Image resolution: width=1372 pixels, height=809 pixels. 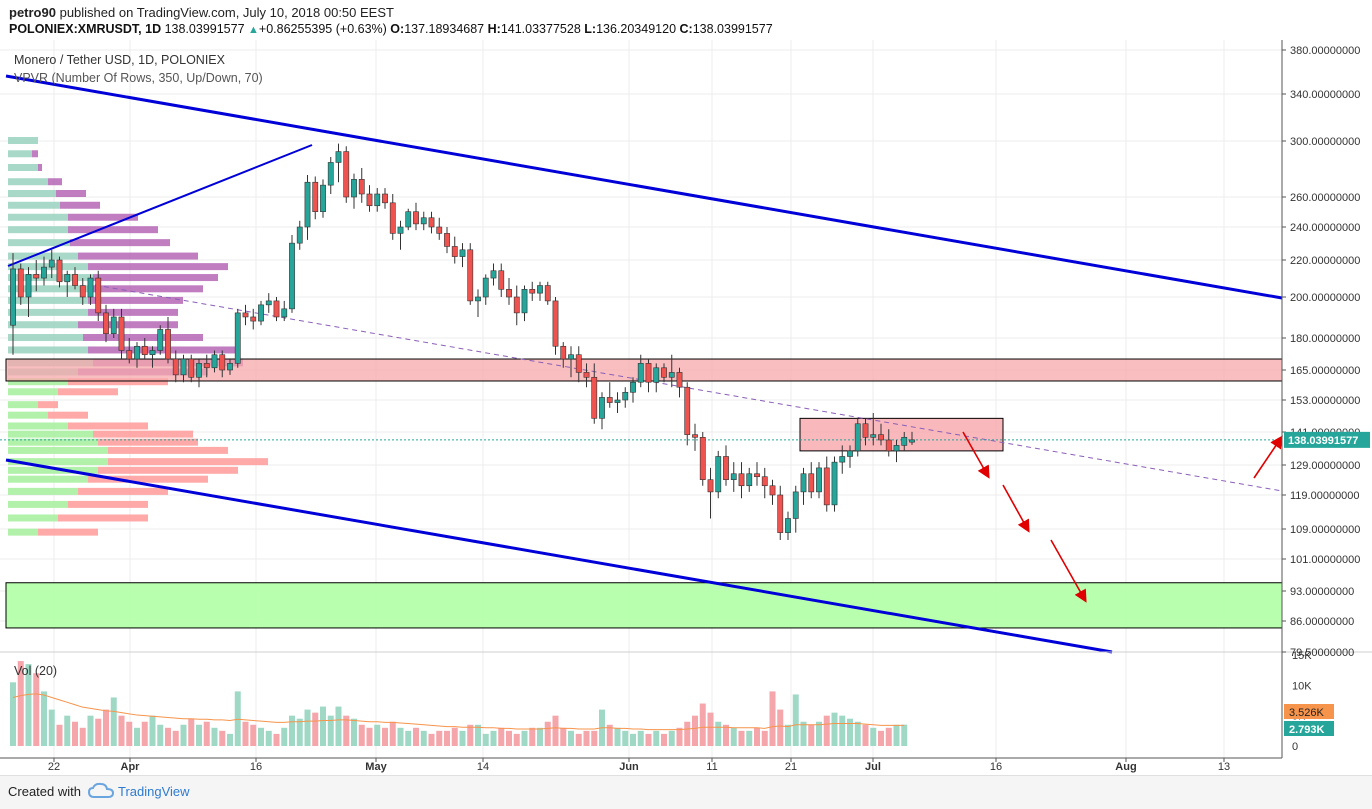 What do you see at coordinates (1122, 517) in the screenshot?
I see `projection-arrows` at bounding box center [1122, 517].